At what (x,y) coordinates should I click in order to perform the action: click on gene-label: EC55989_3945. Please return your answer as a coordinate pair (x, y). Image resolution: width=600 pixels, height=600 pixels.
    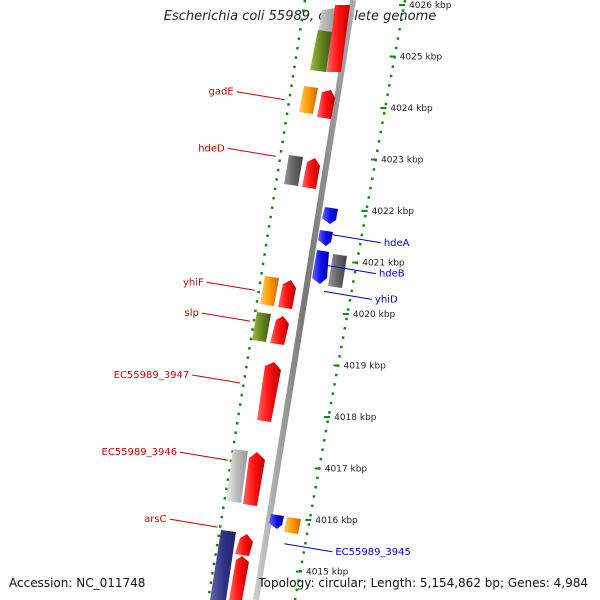
    Looking at the image, I should click on (373, 552).